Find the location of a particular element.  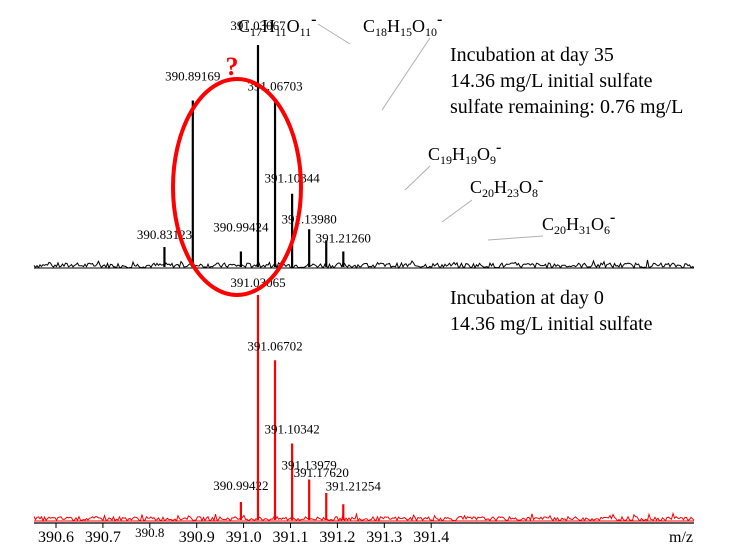

formula-label: C19H19O9- is located at coordinates (464, 153).